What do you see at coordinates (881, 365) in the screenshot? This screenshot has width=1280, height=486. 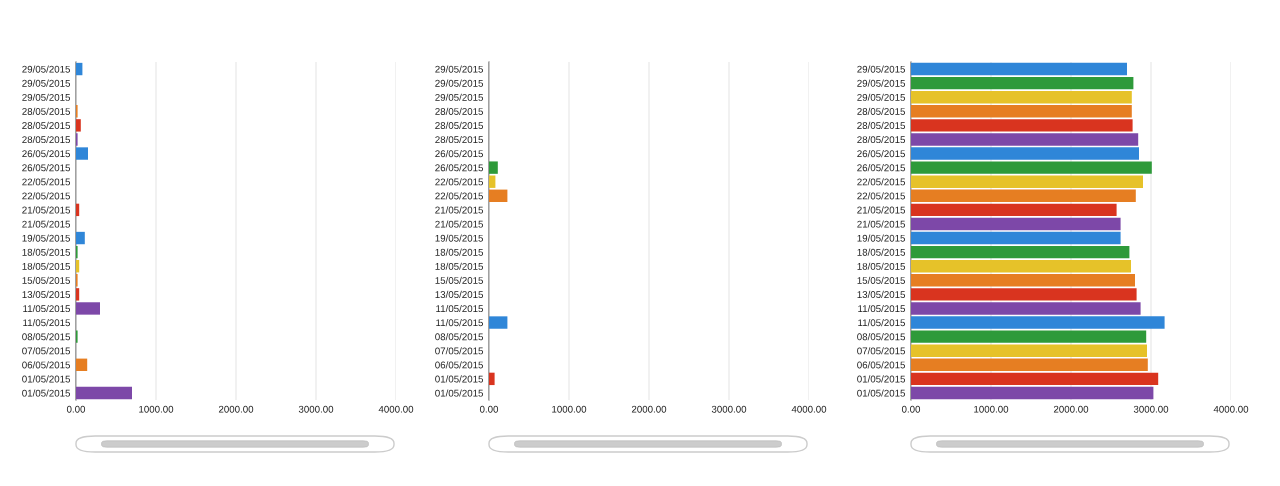 I see `y-tick-label: 06/05/2015` at bounding box center [881, 365].